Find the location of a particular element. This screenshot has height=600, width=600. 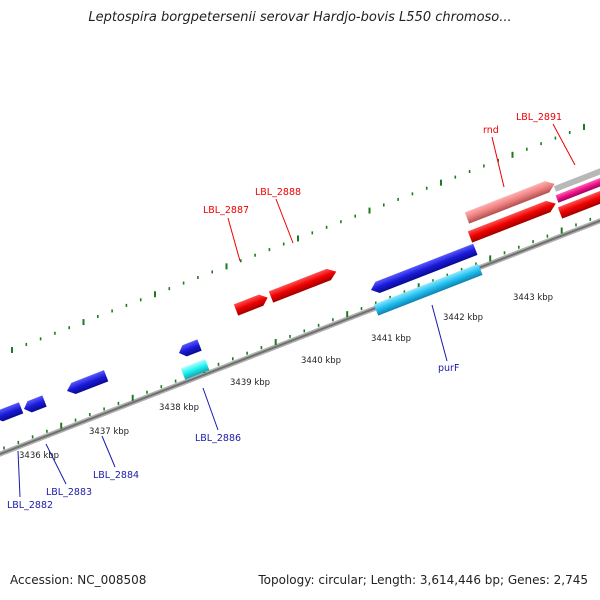

scale-label-3436: 3436 kbp is located at coordinates (39, 456).